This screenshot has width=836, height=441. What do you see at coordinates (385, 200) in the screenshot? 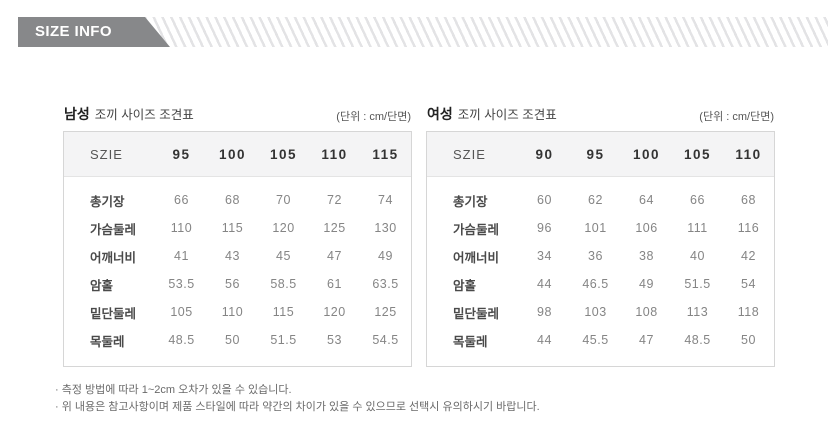
I see `row-value: 74` at bounding box center [385, 200].